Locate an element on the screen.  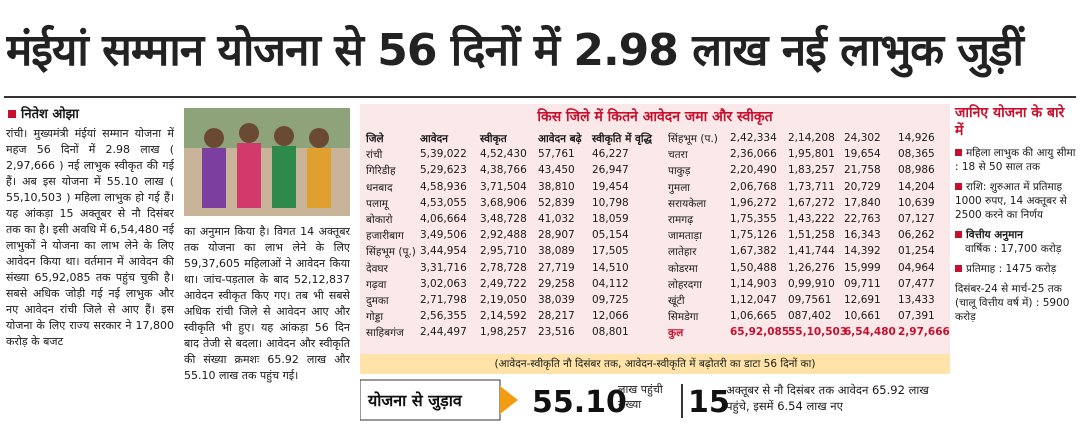
banner-figure: 55.10 is located at coordinates (579, 402).